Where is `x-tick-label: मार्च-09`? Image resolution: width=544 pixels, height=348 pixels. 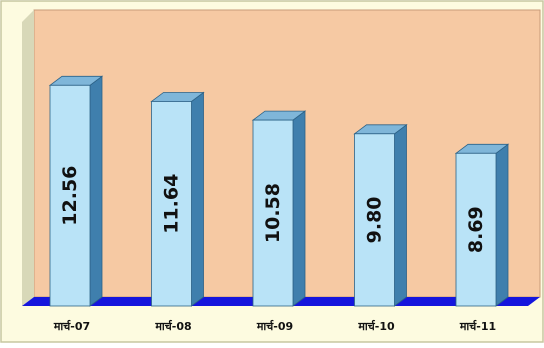
x-tick-label: मार्च-09 is located at coordinates (274, 326).